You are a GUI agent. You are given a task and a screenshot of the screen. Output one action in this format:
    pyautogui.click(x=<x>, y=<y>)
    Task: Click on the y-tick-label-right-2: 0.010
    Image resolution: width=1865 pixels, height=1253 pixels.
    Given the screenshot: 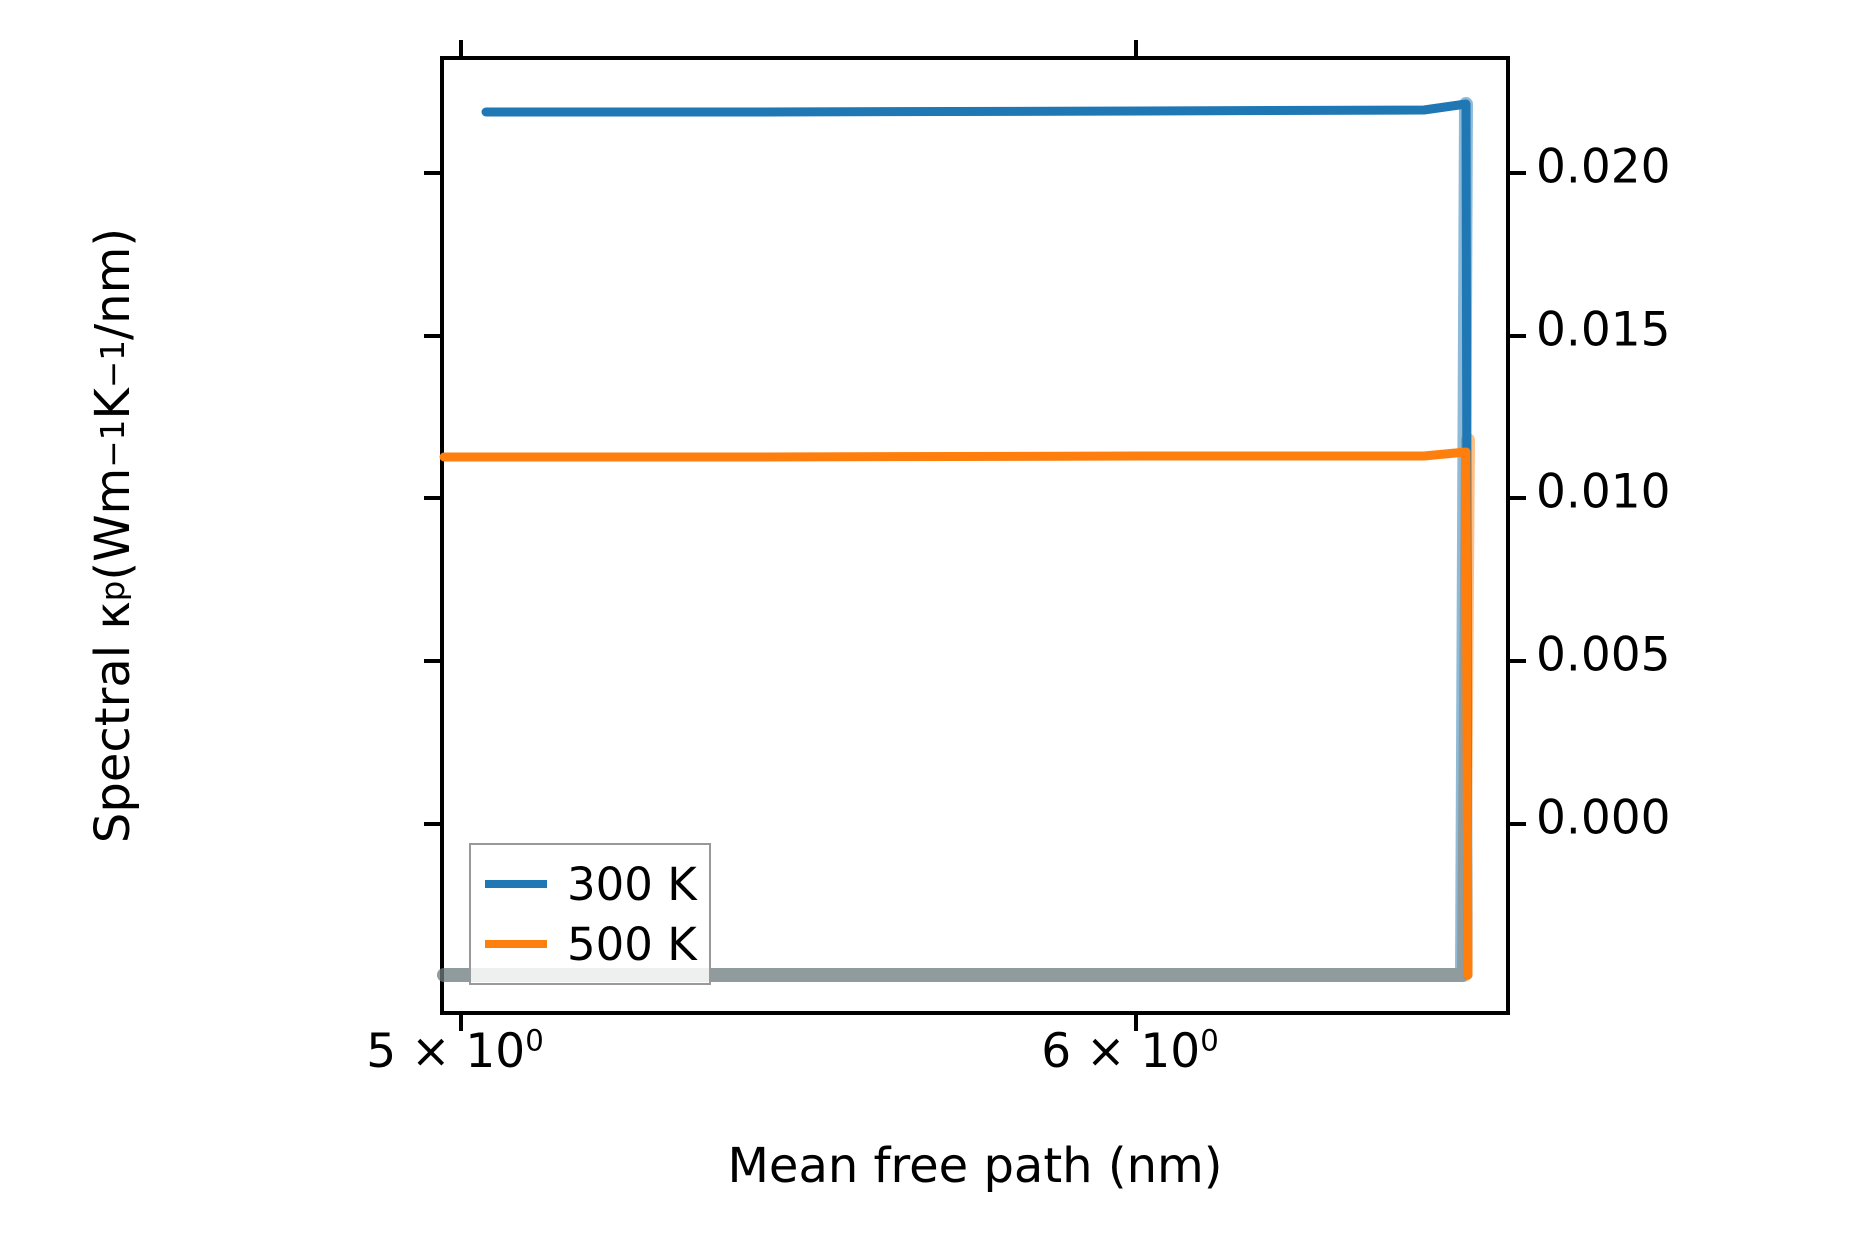 What is the action you would take?
    pyautogui.click(x=1603, y=492)
    